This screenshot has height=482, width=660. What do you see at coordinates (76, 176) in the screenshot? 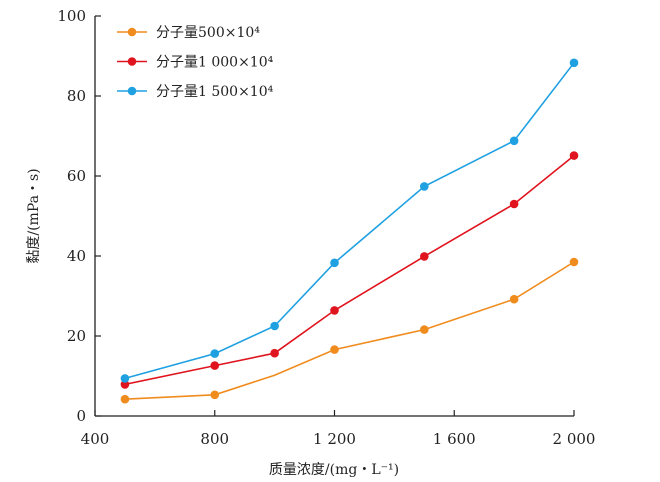
I see `y-tick-label: 60` at bounding box center [76, 176].